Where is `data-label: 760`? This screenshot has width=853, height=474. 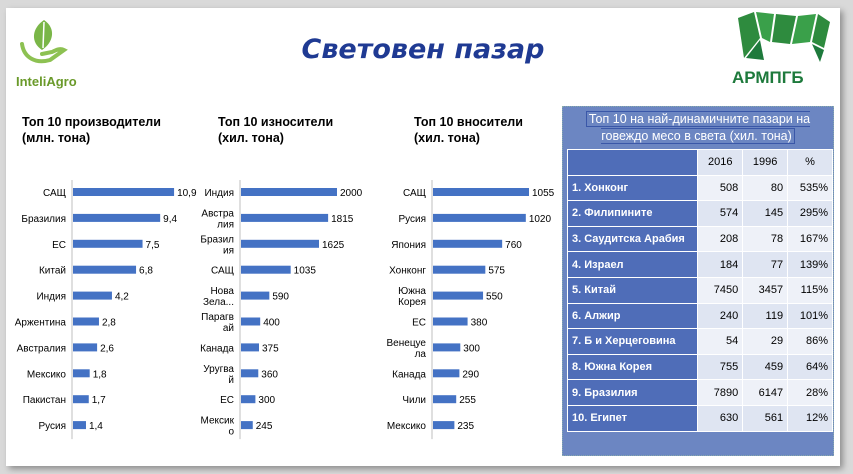
data-label: 760 is located at coordinates (513, 245).